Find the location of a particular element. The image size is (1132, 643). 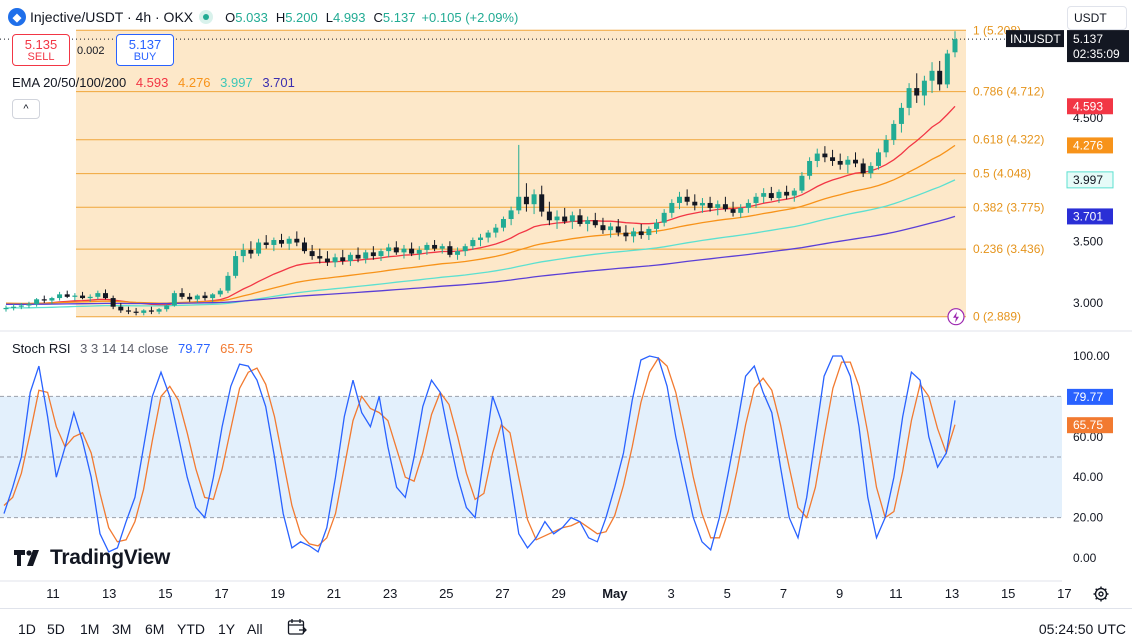

utc-clock: 05:24:50 UTC is located at coordinates (1082, 629).